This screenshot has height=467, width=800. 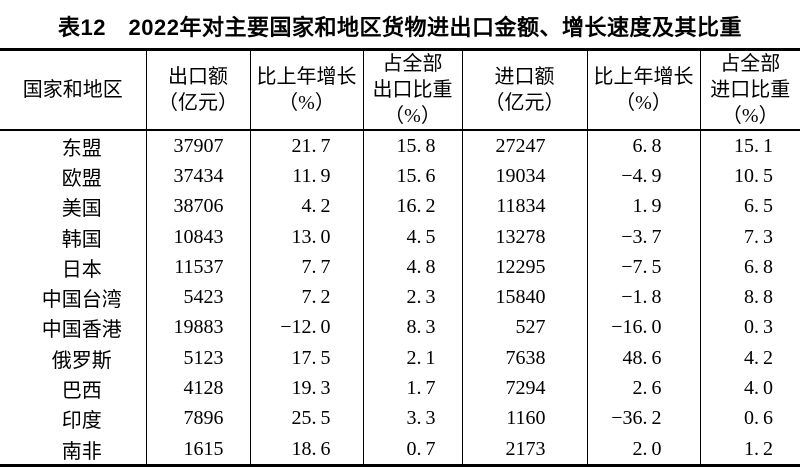 I want to click on header-line: 出口额, so click(x=198, y=77).